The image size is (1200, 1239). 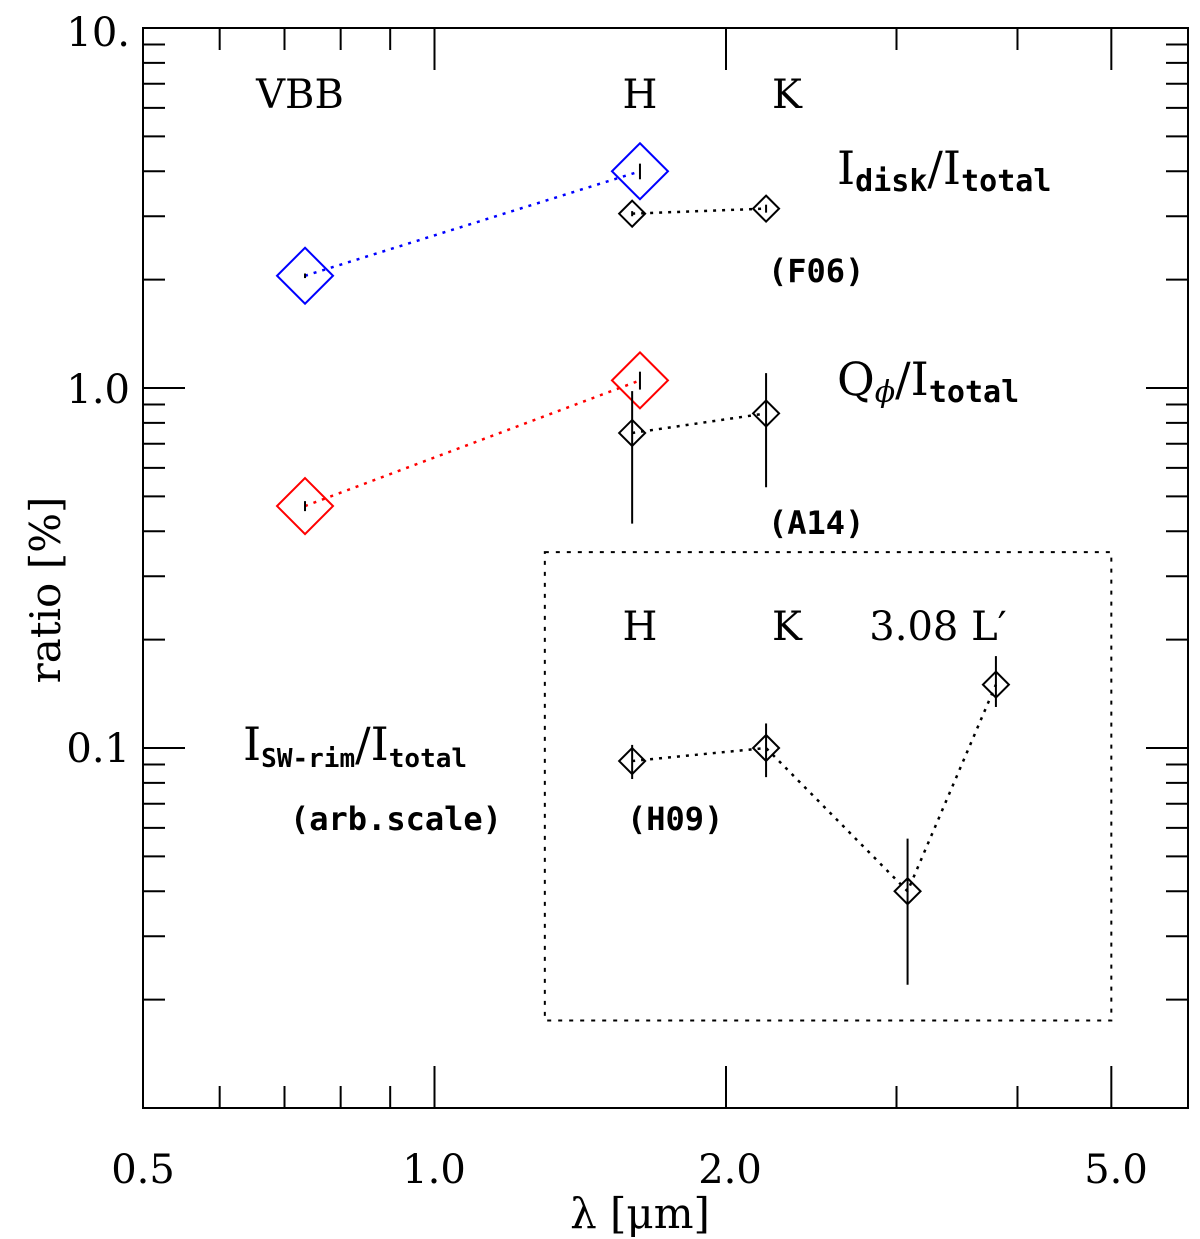 I want to click on idisk-sub: disk, so click(x=891, y=181).